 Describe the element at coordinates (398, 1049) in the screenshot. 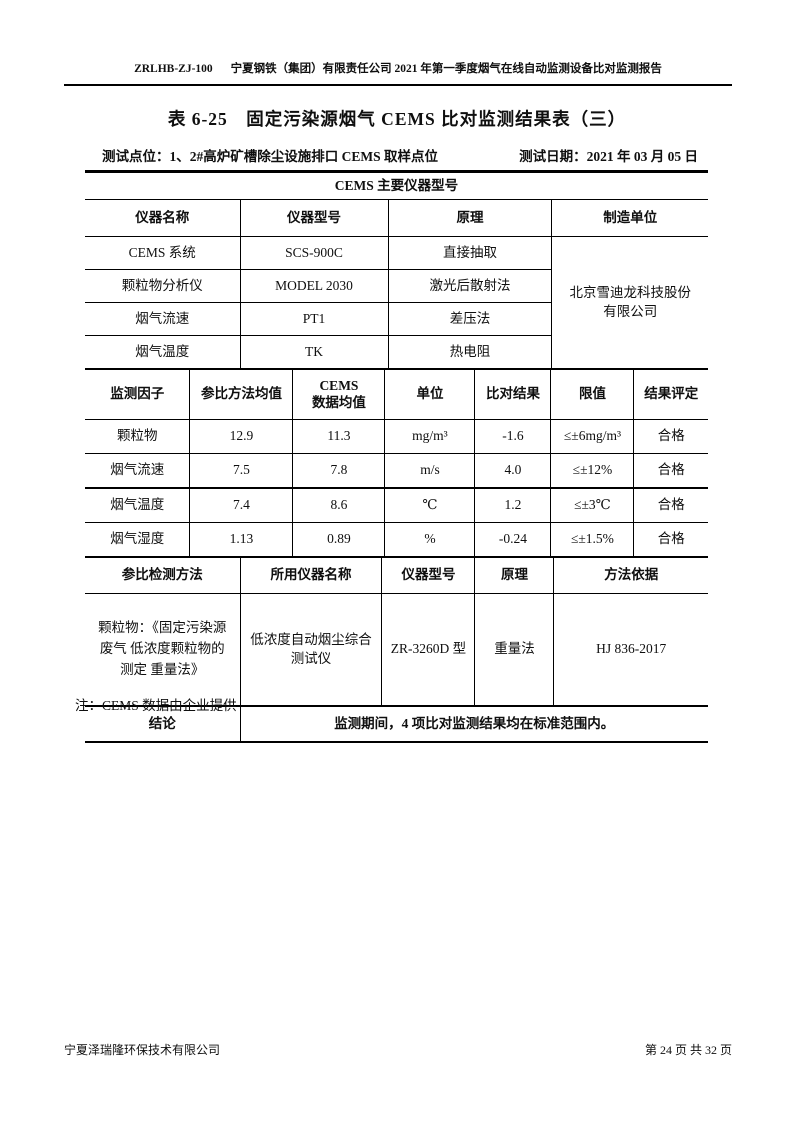

I see `page-footer: 宁夏泽瑞隆环保技术有限公司 第 24 页 共 32 页` at that location.